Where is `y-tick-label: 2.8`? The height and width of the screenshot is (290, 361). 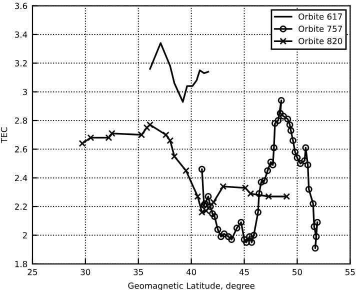 y-tick-label: 2.8 is located at coordinates (21, 120).